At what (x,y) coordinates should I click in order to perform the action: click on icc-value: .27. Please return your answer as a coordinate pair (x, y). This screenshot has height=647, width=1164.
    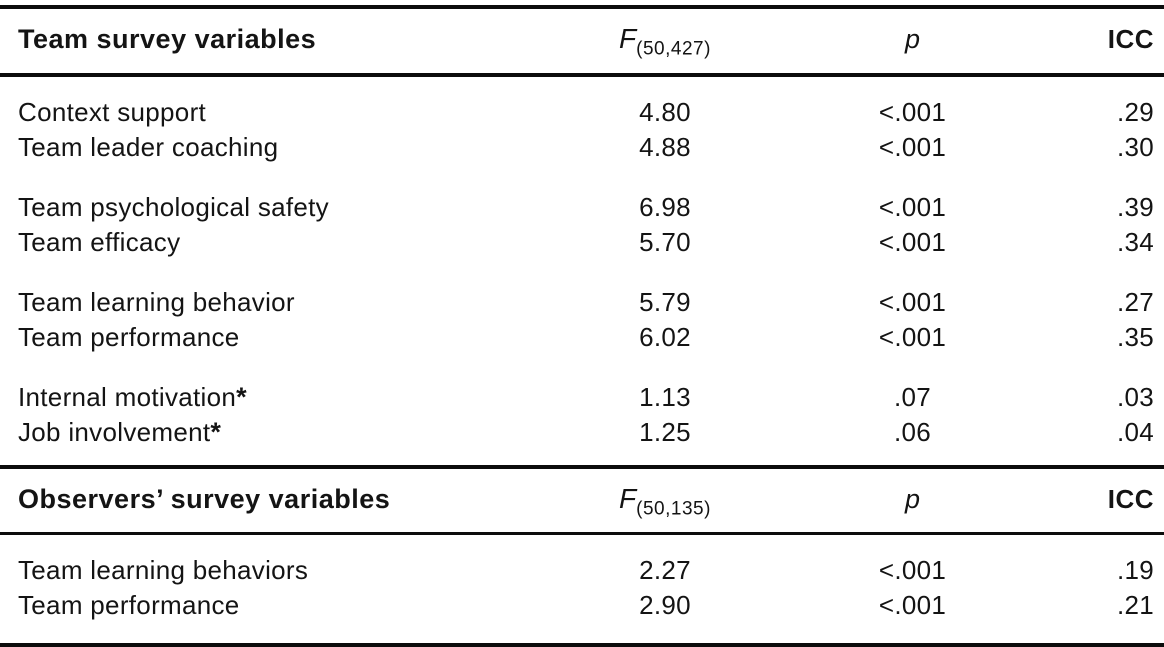
    Looking at the image, I should click on (1135, 301).